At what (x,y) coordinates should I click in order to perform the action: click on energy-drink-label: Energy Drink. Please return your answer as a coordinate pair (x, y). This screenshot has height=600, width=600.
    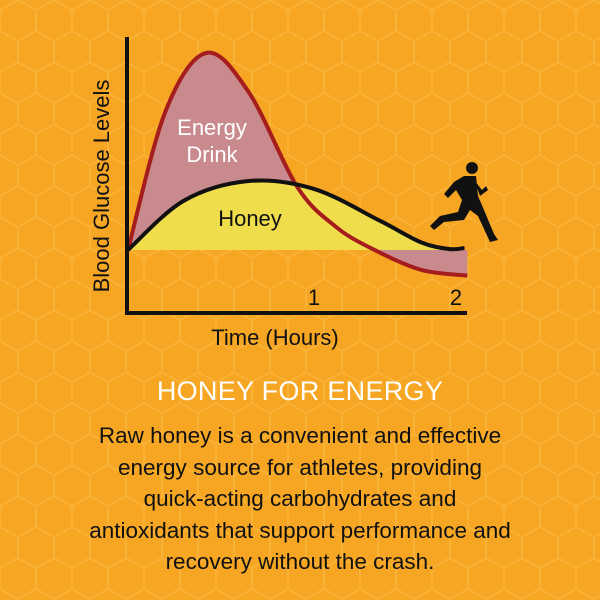
    Looking at the image, I should click on (212, 141).